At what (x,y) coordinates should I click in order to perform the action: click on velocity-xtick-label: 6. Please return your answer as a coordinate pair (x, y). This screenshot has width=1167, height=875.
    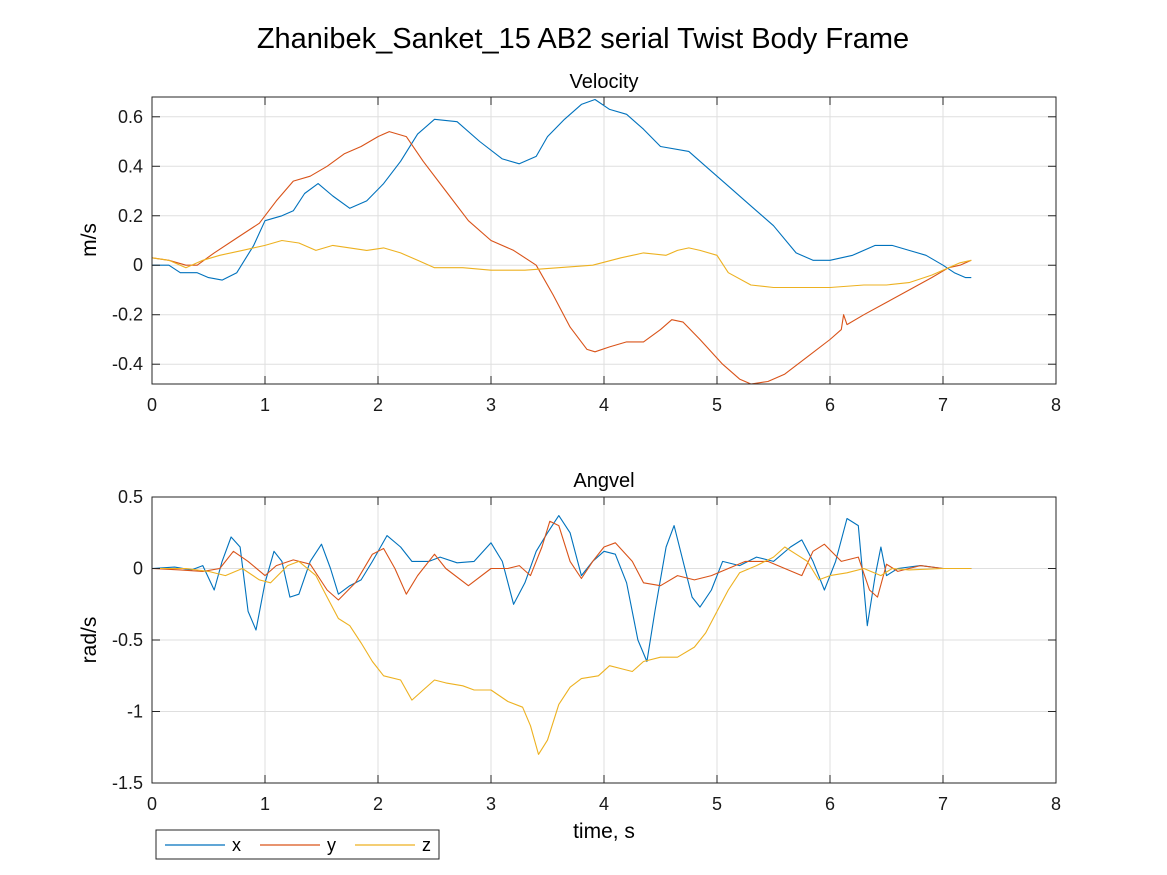
    Looking at the image, I should click on (830, 405).